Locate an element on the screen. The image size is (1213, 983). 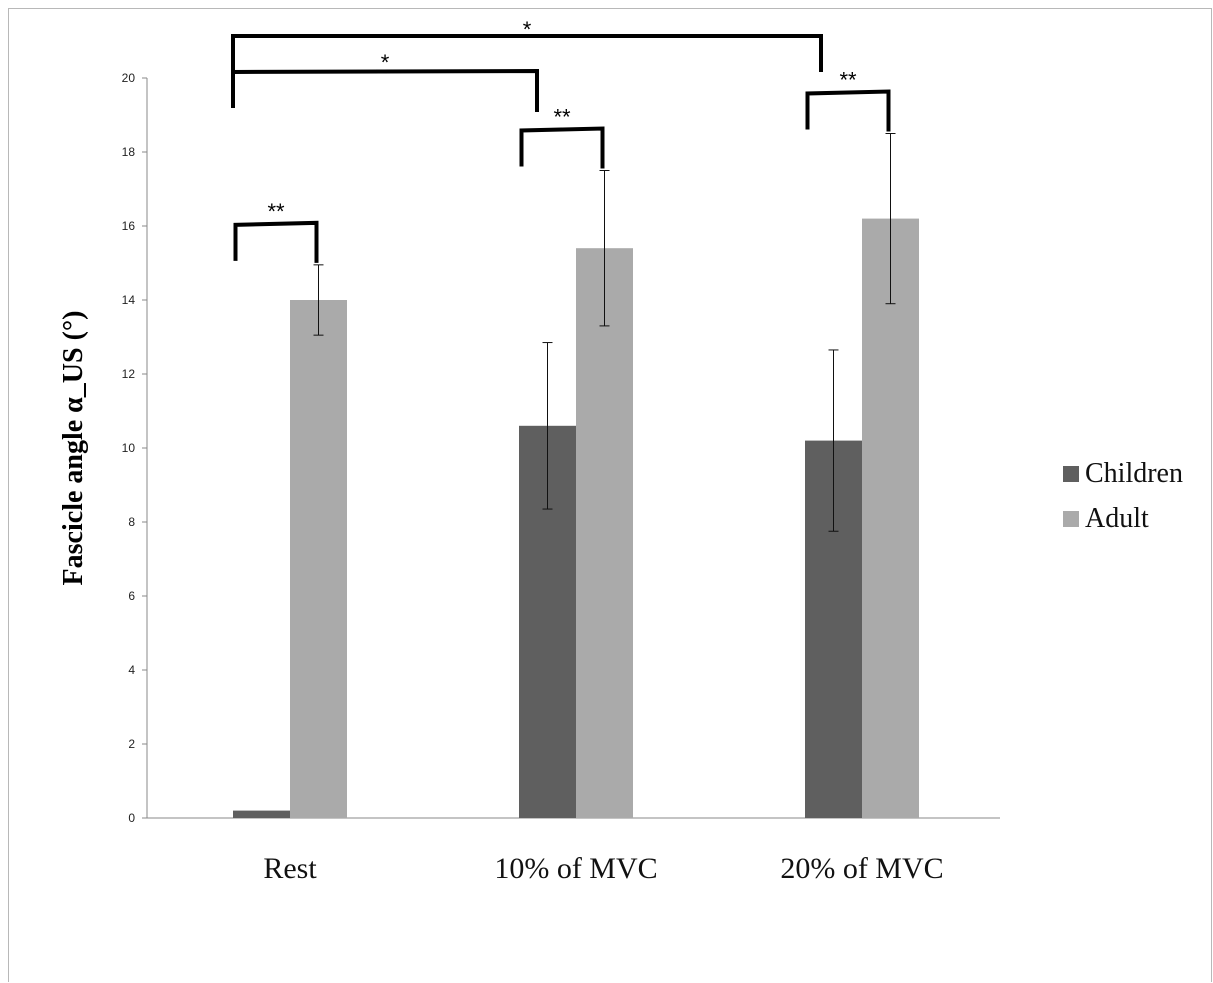
y-tick-label: 4 is located at coordinates (131, 670).